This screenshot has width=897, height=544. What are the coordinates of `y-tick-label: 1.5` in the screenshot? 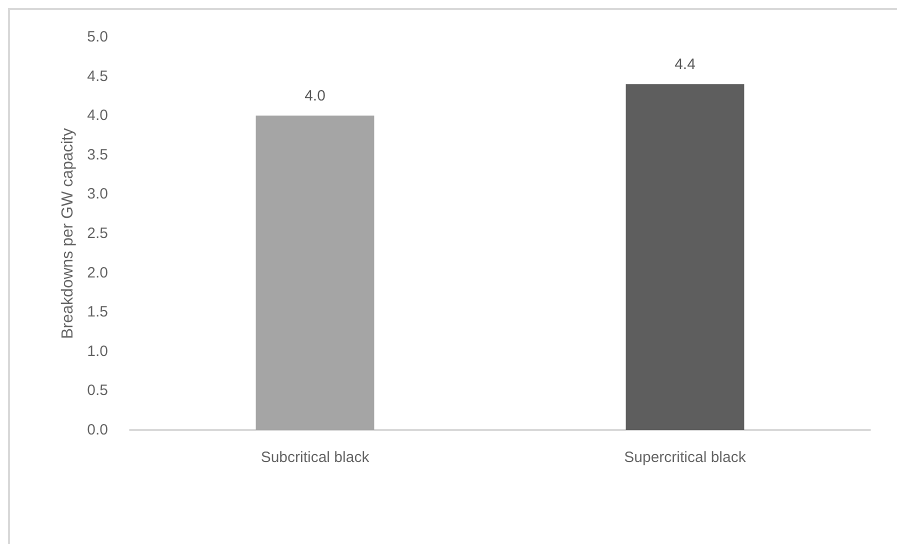 It's located at (97, 312).